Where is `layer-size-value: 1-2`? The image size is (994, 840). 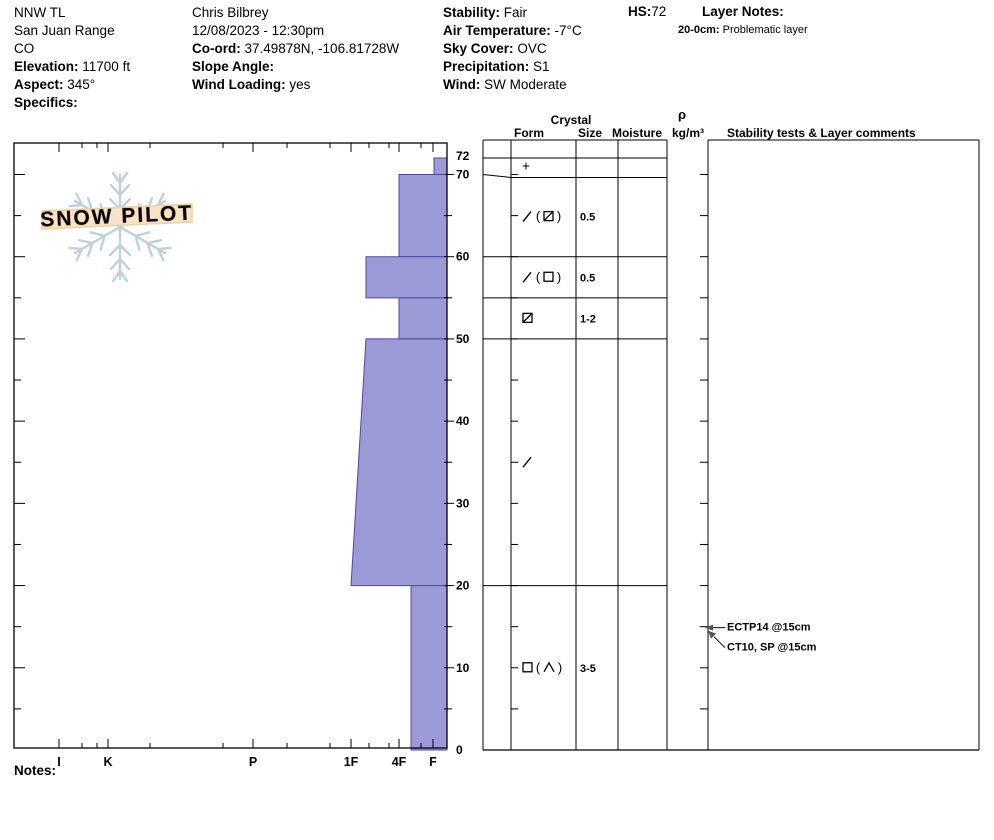
layer-size-value: 1-2 is located at coordinates (588, 319).